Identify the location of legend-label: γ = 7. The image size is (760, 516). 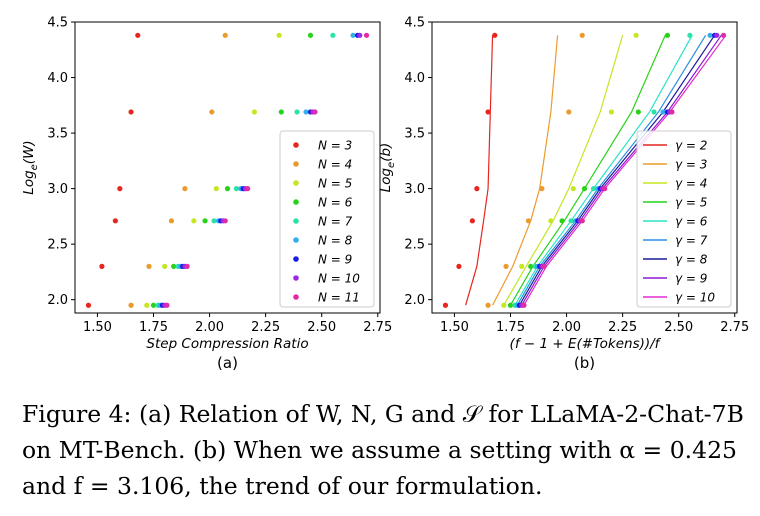
(691, 241).